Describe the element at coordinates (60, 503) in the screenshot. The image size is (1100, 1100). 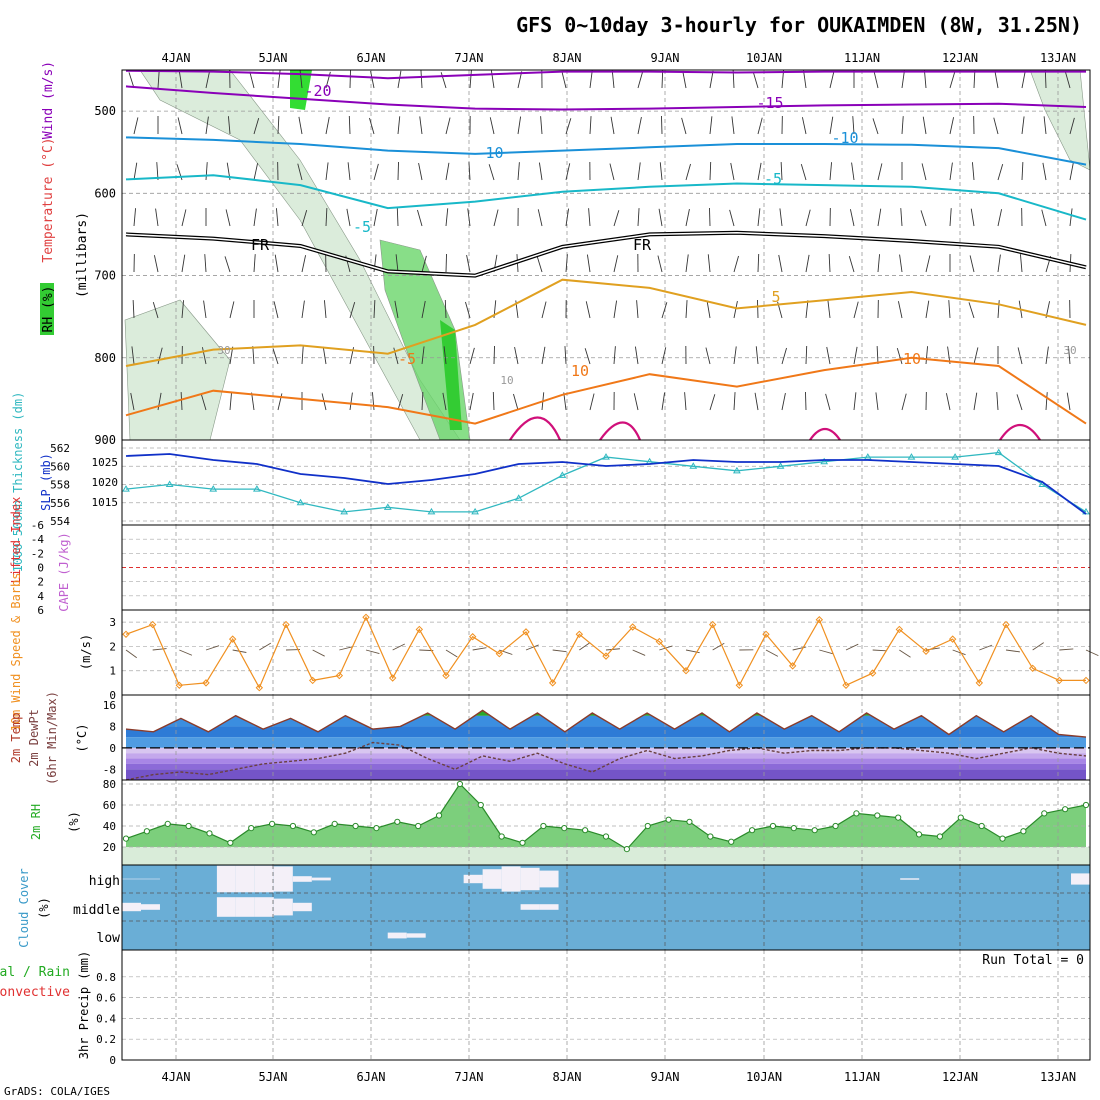
I see `thickness-tick-label: 556` at that location.